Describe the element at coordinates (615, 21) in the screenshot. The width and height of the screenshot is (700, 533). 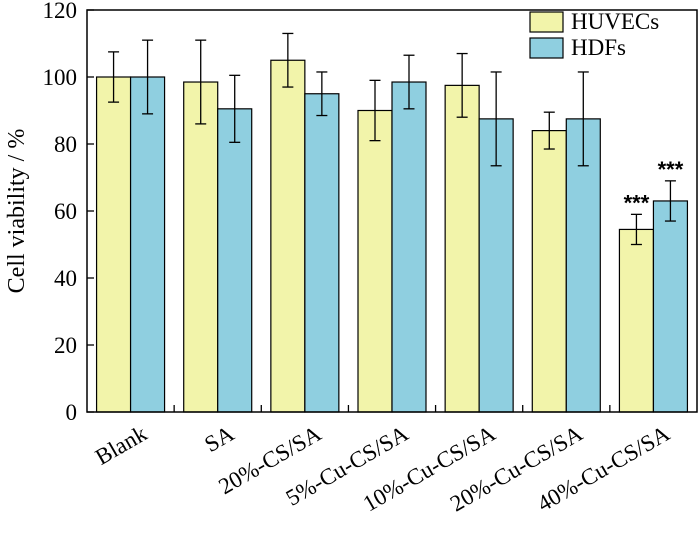
I see `legend-label-huvecs: HUVECs` at that location.